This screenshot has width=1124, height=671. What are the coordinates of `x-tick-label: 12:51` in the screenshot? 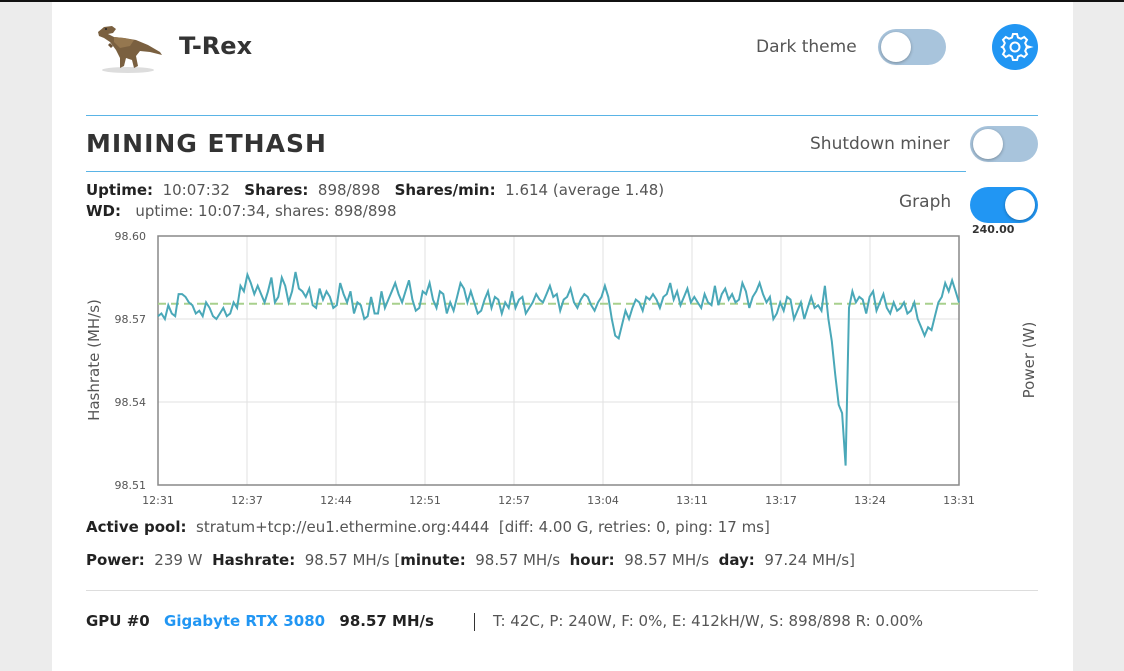 It's located at (425, 500).